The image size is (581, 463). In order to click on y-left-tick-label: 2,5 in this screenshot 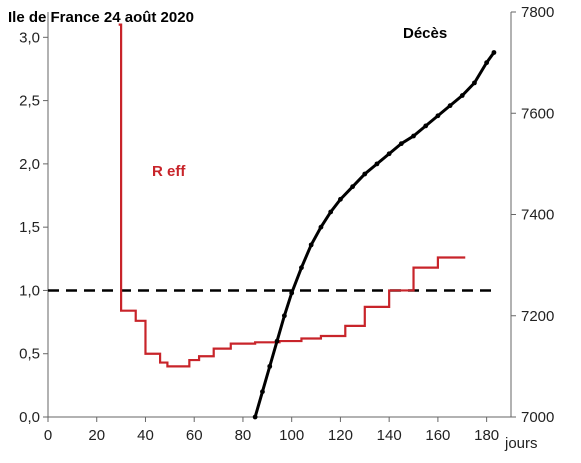, I will do `click(29, 101)`.